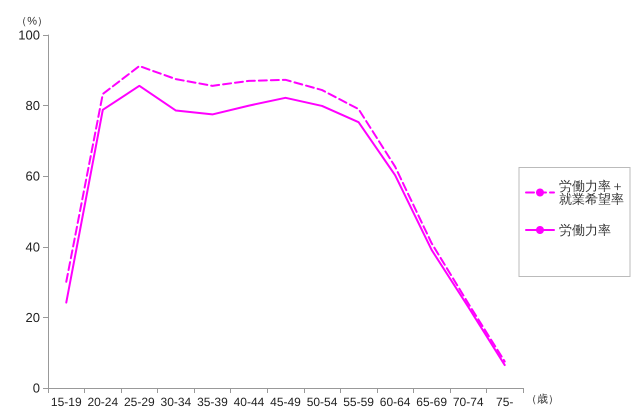 Image resolution: width=635 pixels, height=416 pixels. What do you see at coordinates (322, 402) in the screenshot?
I see `x-tick-label: 50-54` at bounding box center [322, 402].